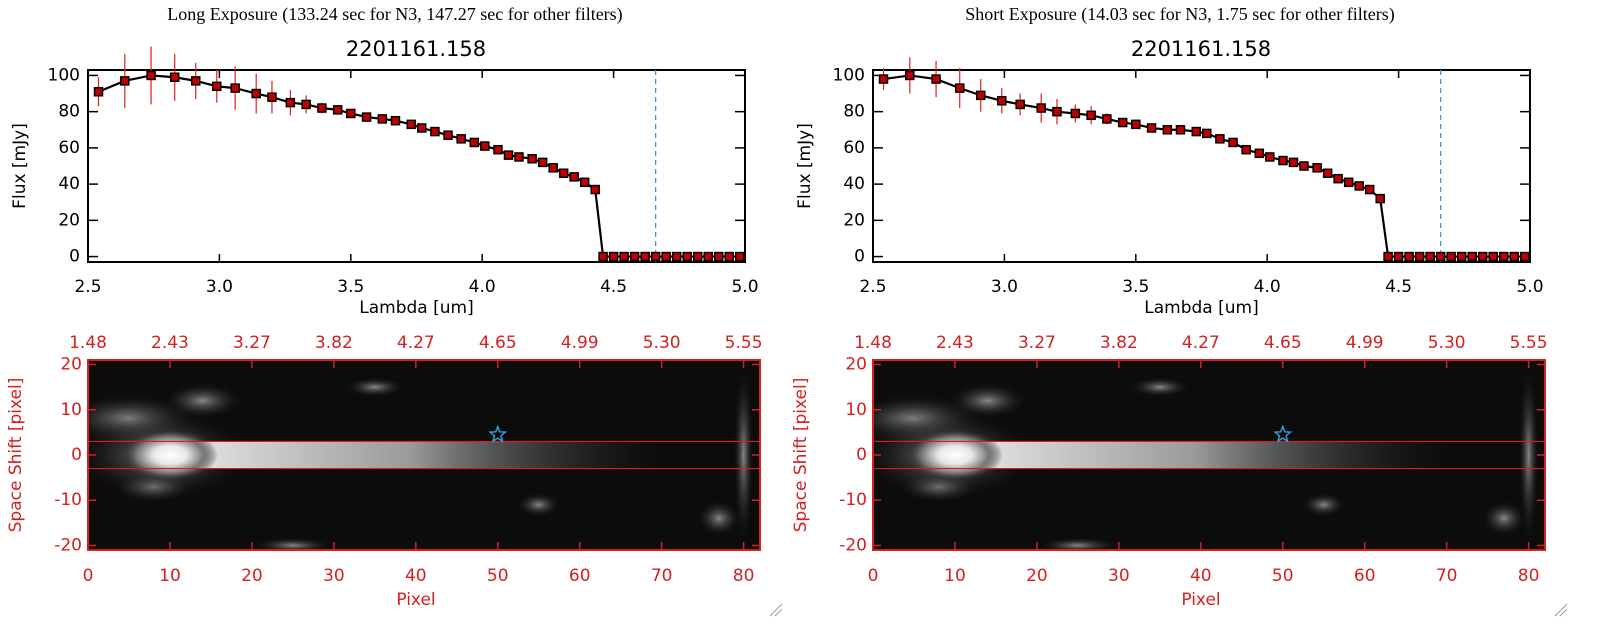 Image resolution: width=1600 pixels, height=630 pixels. Describe the element at coordinates (662, 576) in the screenshot. I see `x-tick-label: 70` at that location.